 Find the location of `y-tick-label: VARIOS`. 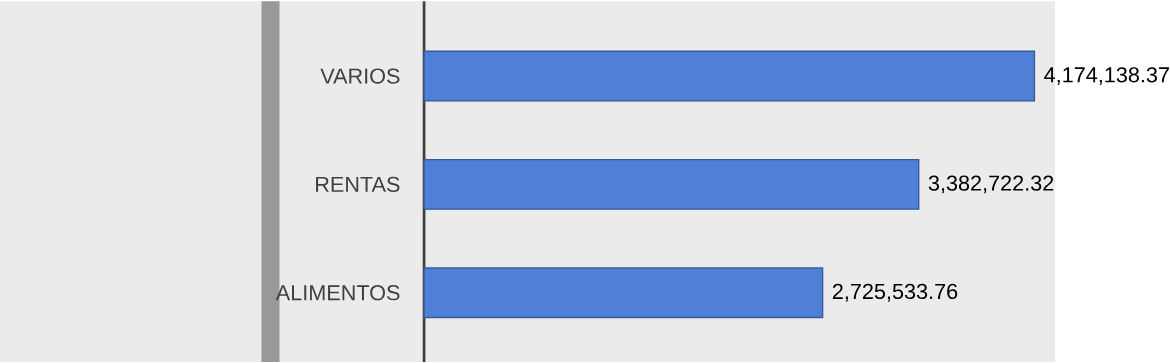

y-tick-label: VARIOS is located at coordinates (360, 76).